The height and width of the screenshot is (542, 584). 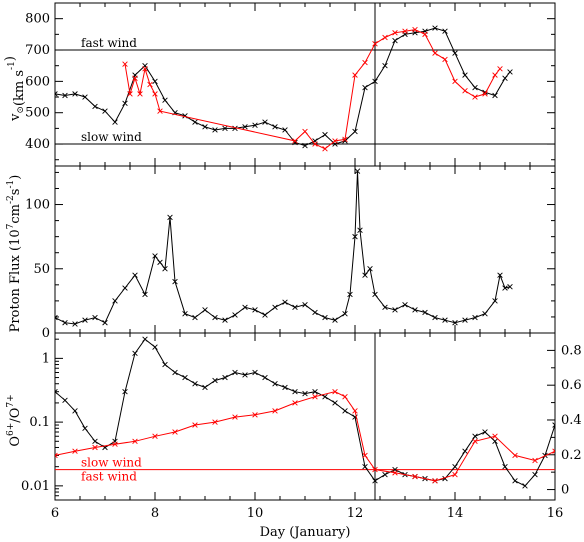 What do you see at coordinates (305, 532) in the screenshot?
I see `x-axis-title: Day (January)` at bounding box center [305, 532].